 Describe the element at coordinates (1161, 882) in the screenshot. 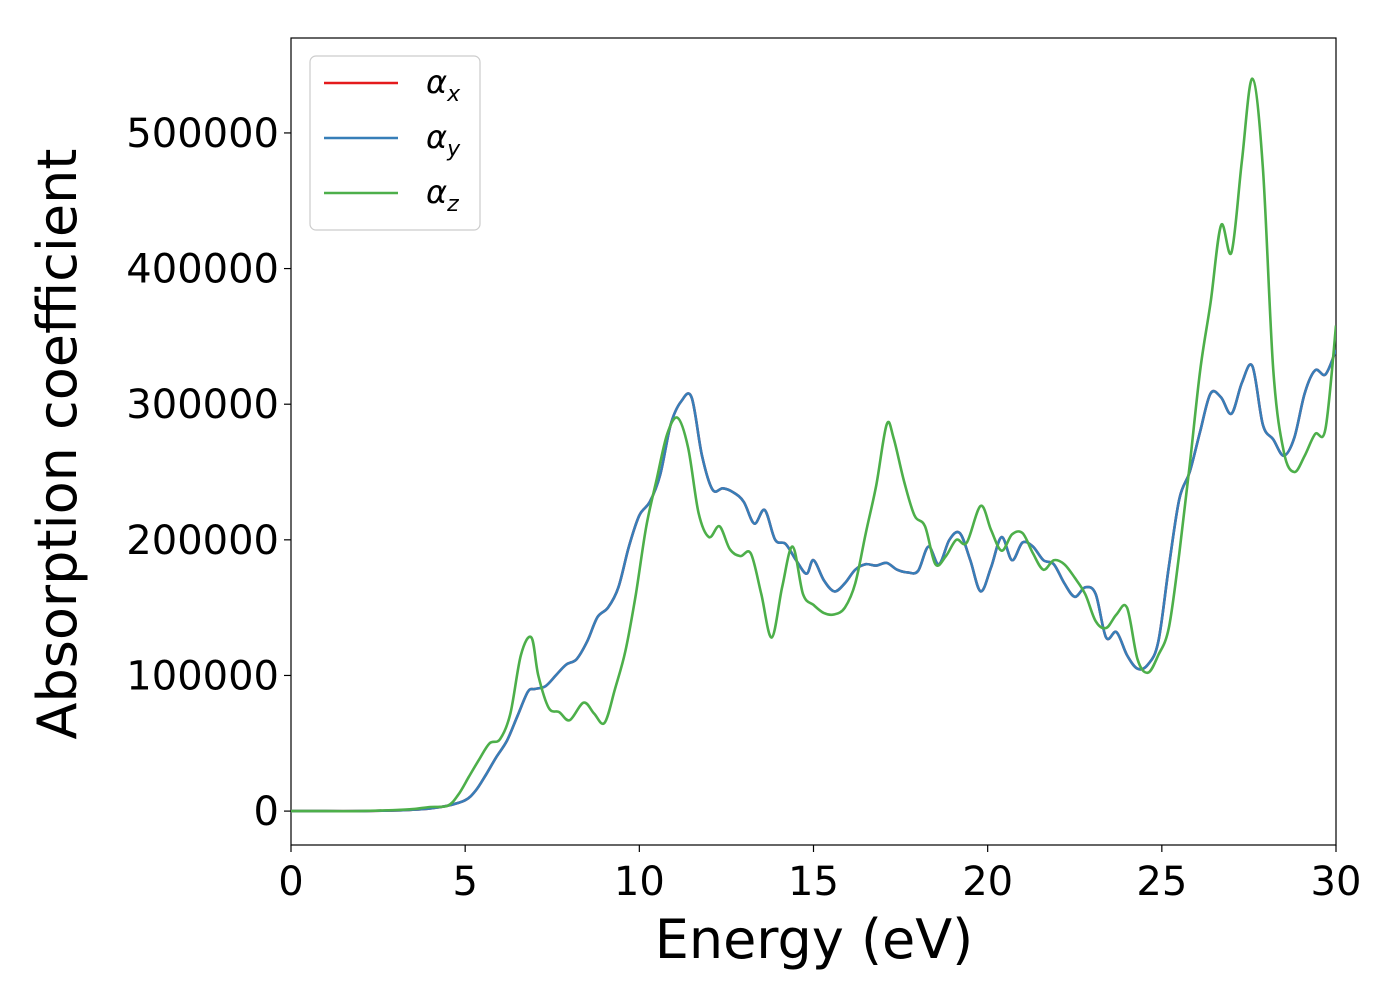

I see `x-tick-label: 25` at that location.